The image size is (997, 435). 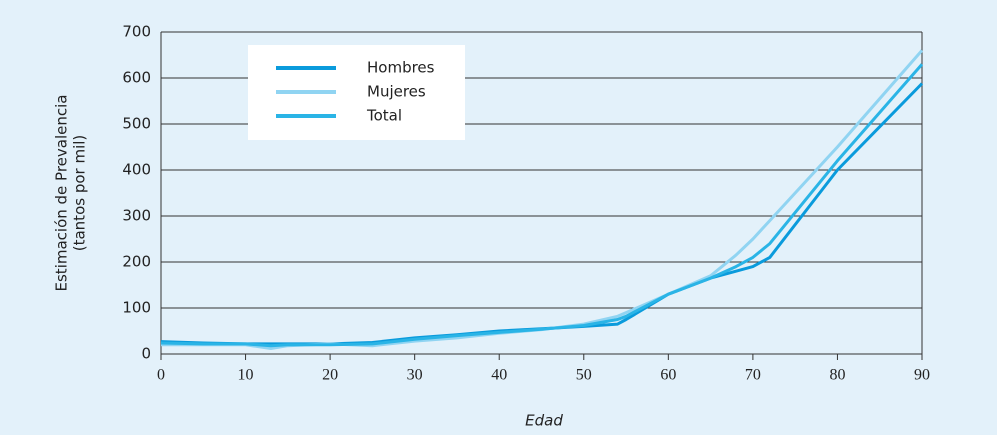 What do you see at coordinates (330, 375) in the screenshot?
I see `x-tick-label: 20` at bounding box center [330, 375].